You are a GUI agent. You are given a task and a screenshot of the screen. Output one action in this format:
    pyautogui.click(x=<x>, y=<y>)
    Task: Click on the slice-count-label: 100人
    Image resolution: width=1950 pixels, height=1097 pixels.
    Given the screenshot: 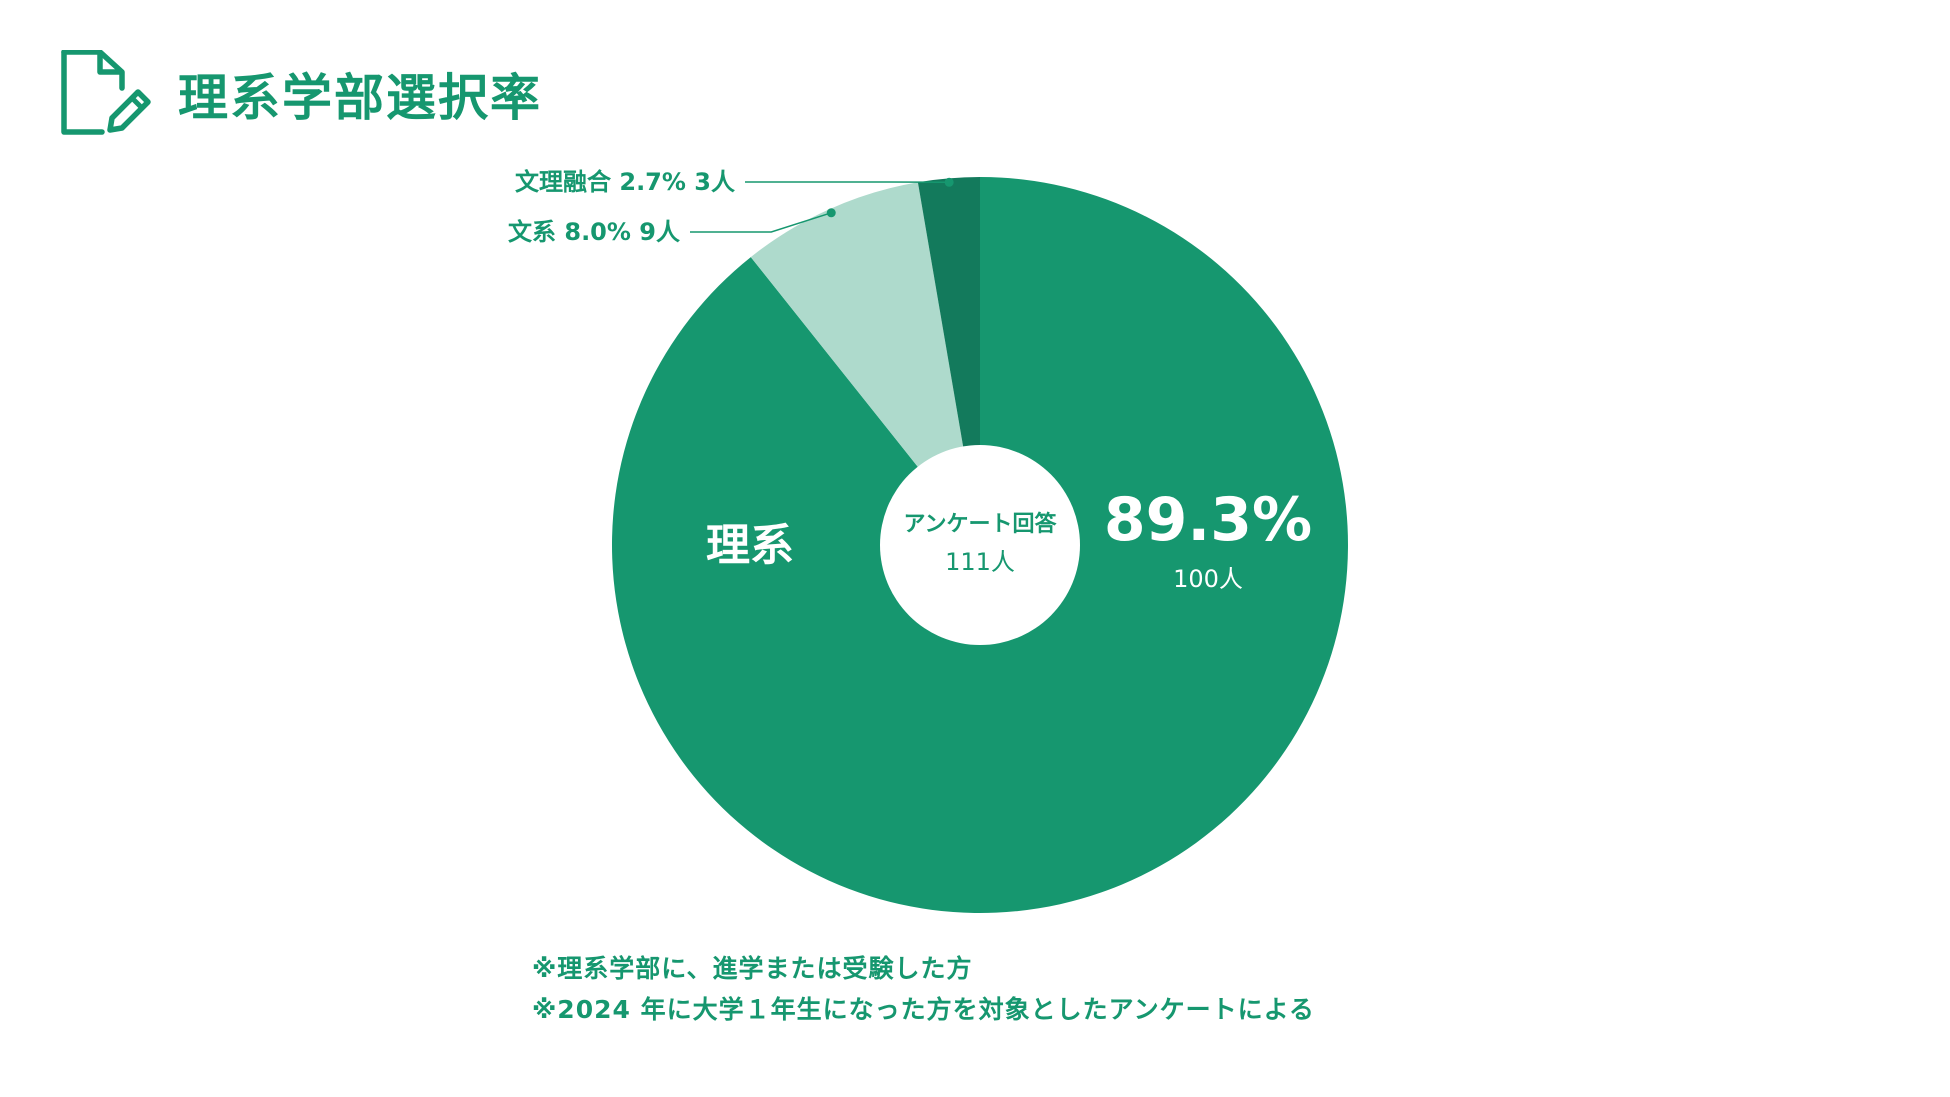 What is the action you would take?
    pyautogui.click(x=1208, y=579)
    